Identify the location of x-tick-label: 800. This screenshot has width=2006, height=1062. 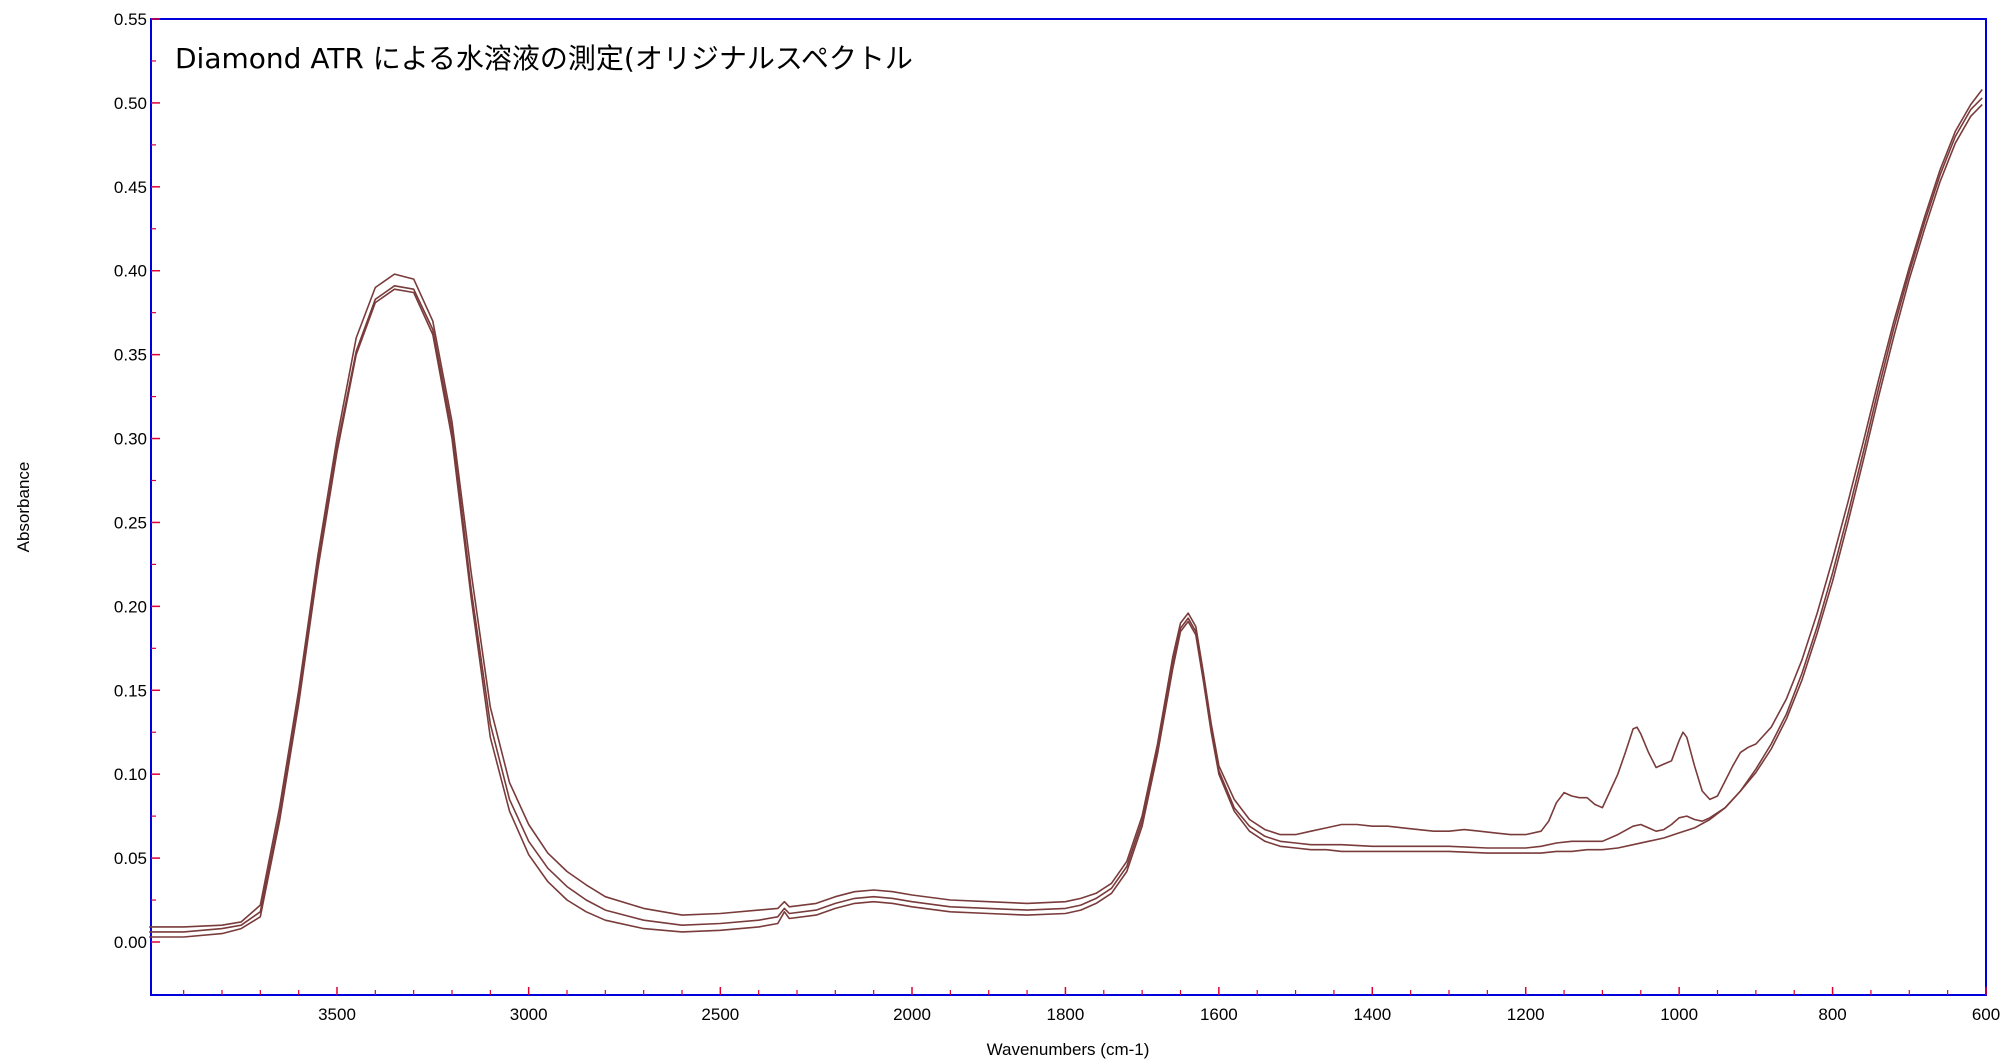
(1832, 1014).